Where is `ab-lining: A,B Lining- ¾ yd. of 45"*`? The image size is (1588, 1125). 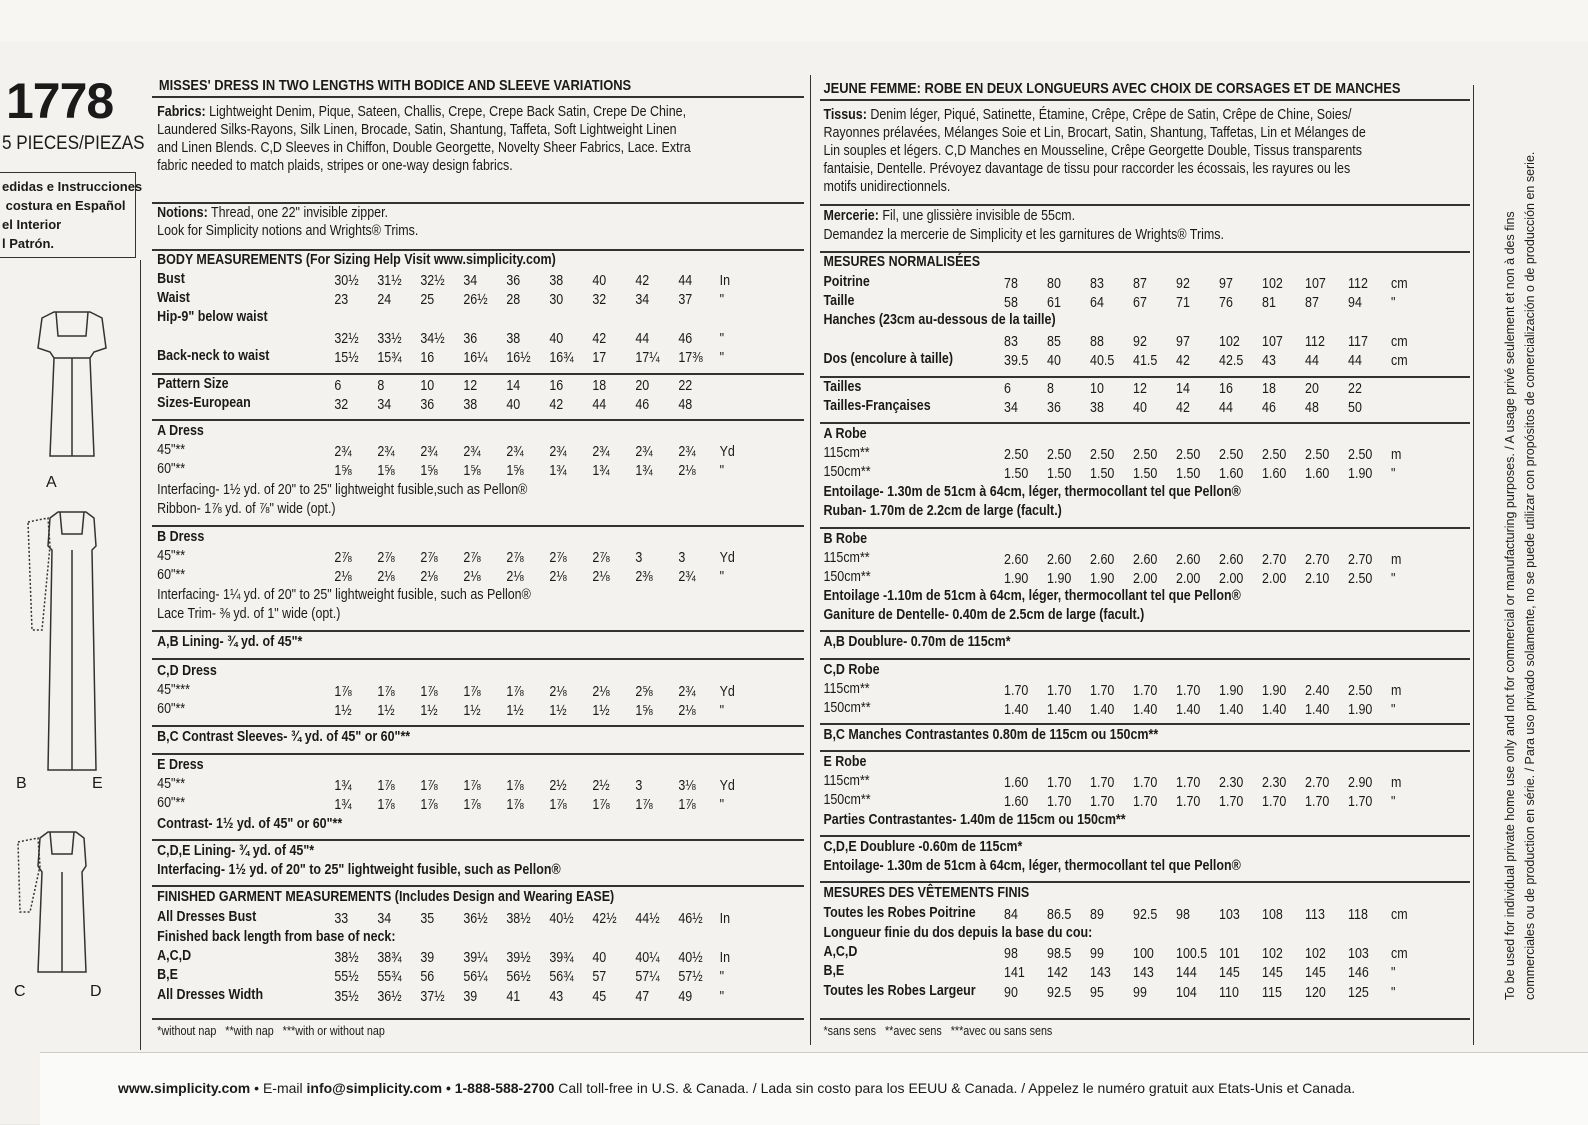
ab-lining: A,B Lining- ¾ yd. of 45"* is located at coordinates (230, 642).